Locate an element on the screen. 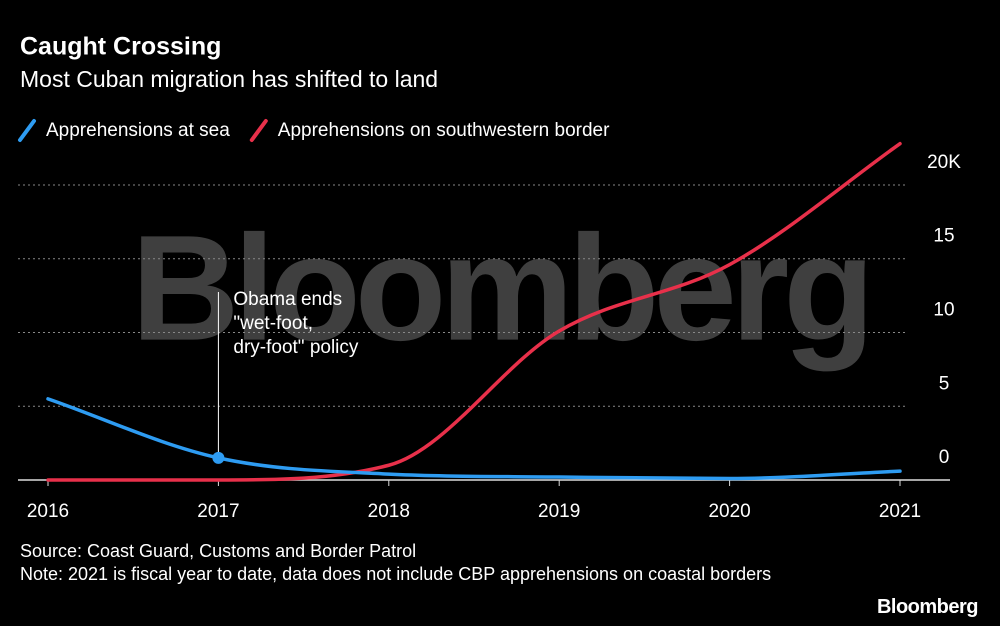  legend-label: Apprehensions at sea is located at coordinates (138, 130).